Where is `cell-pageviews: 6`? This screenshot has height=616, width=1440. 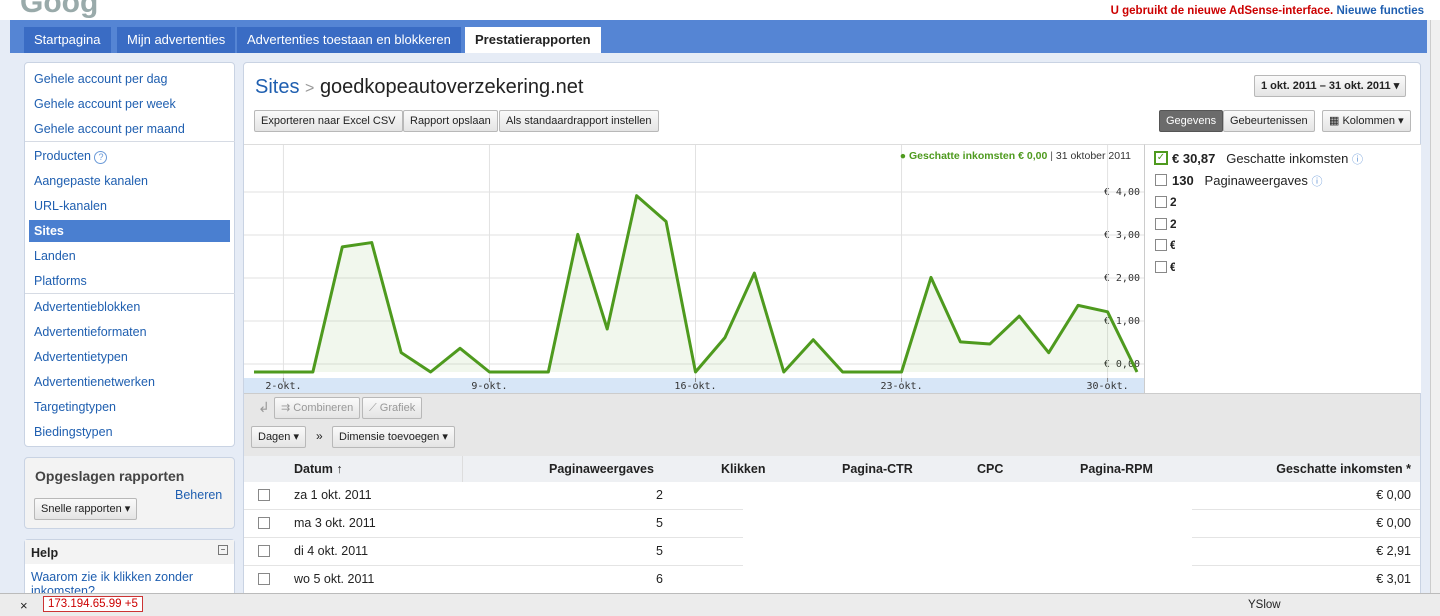 cell-pageviews: 6 is located at coordinates (659, 579).